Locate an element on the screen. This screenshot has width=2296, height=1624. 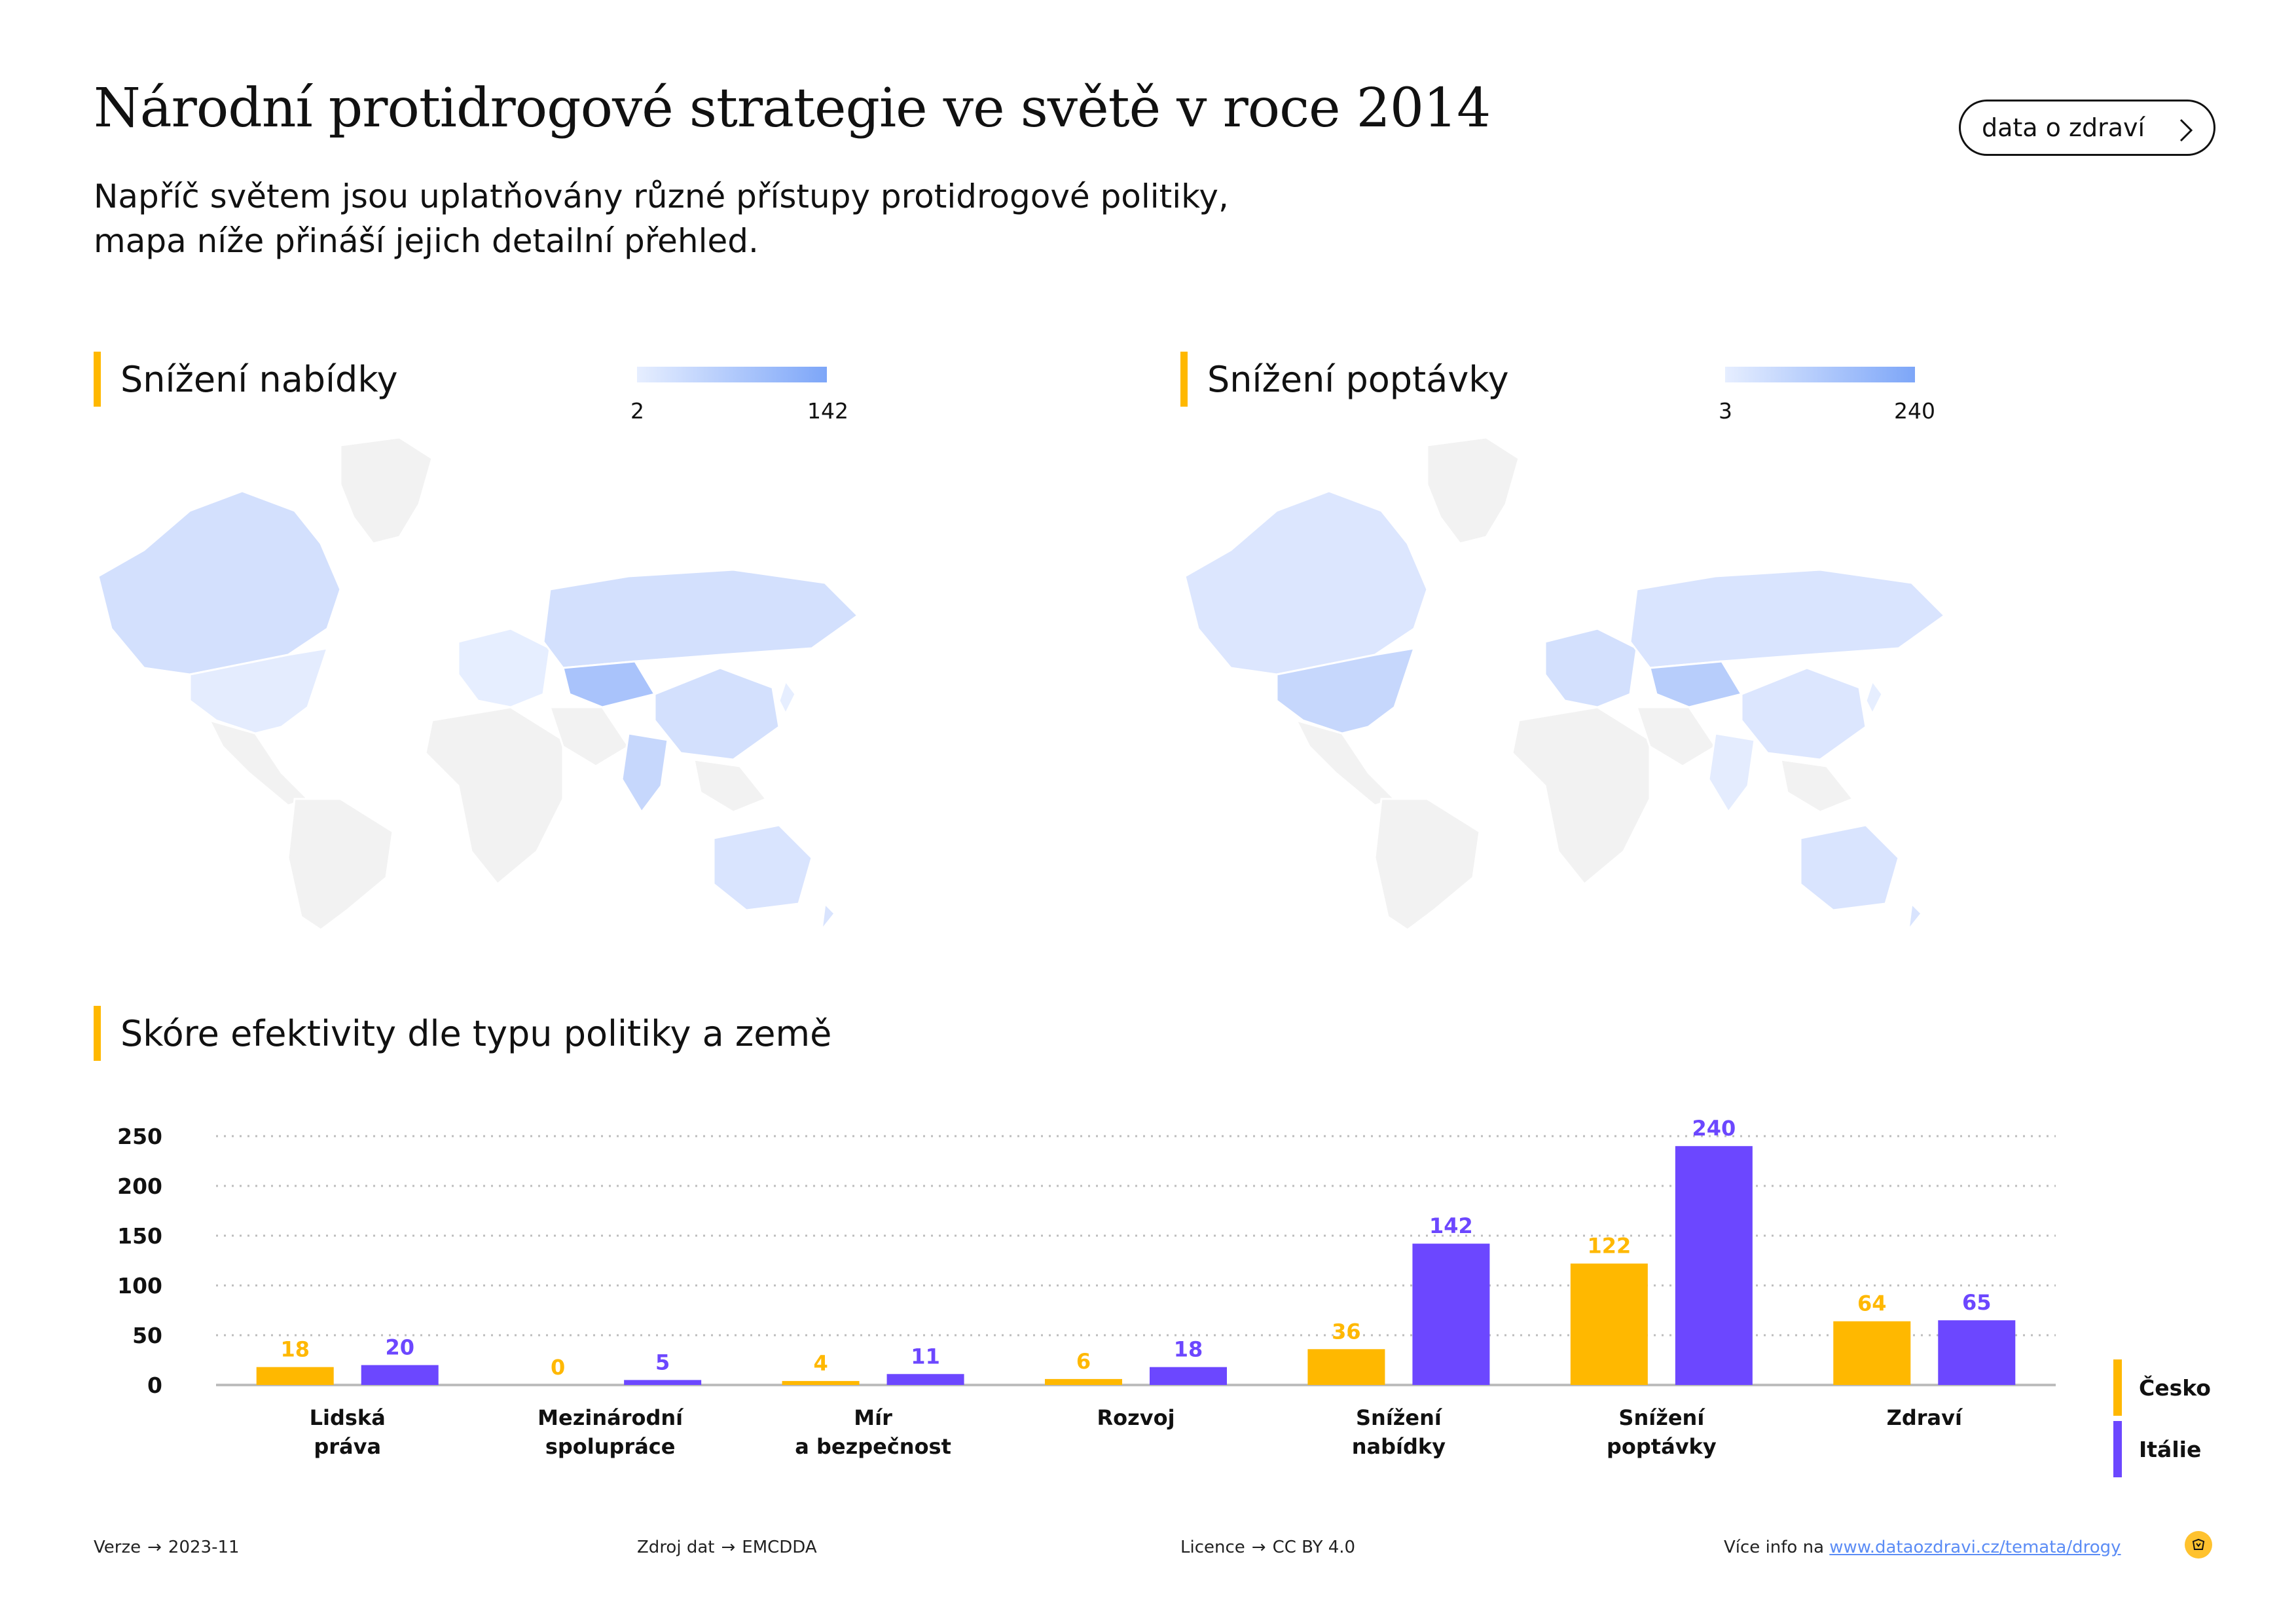
nav-button-label: data o zdraví is located at coordinates (2063, 127).